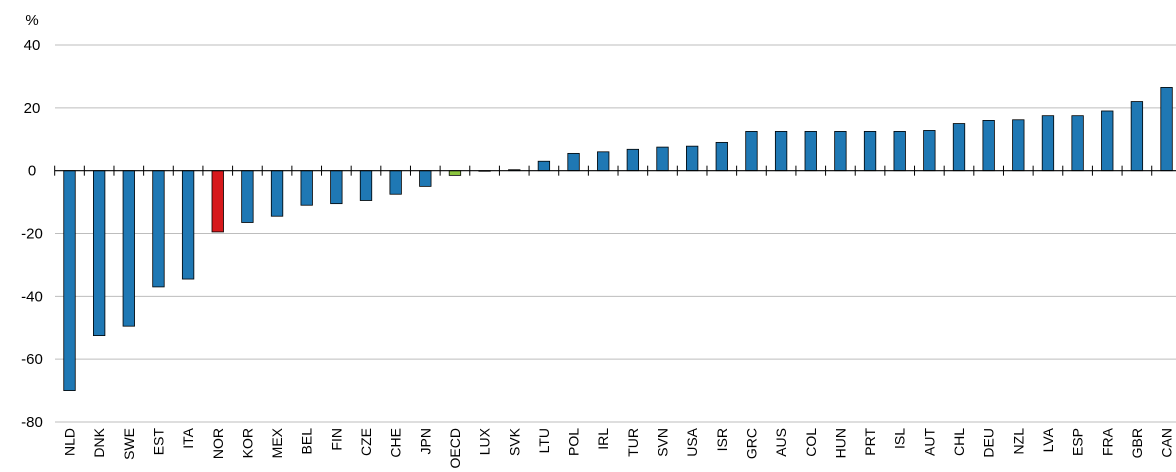 The height and width of the screenshot is (472, 1176). What do you see at coordinates (32, 108) in the screenshot?
I see `y-tick-label: 20` at bounding box center [32, 108].